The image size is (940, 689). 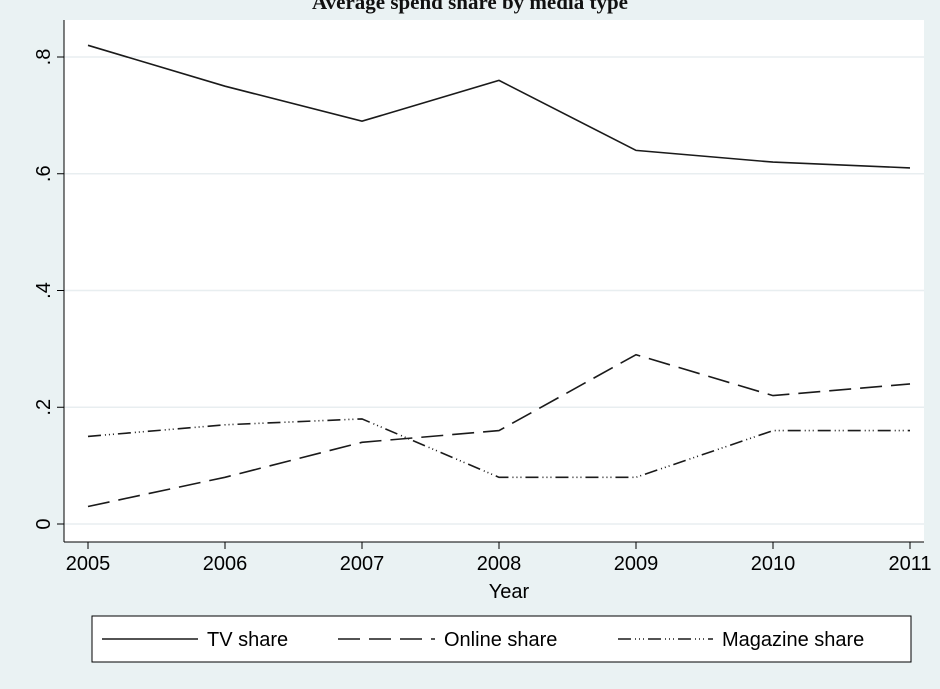 I want to click on y-tick-label: .8, so click(x=44, y=57).